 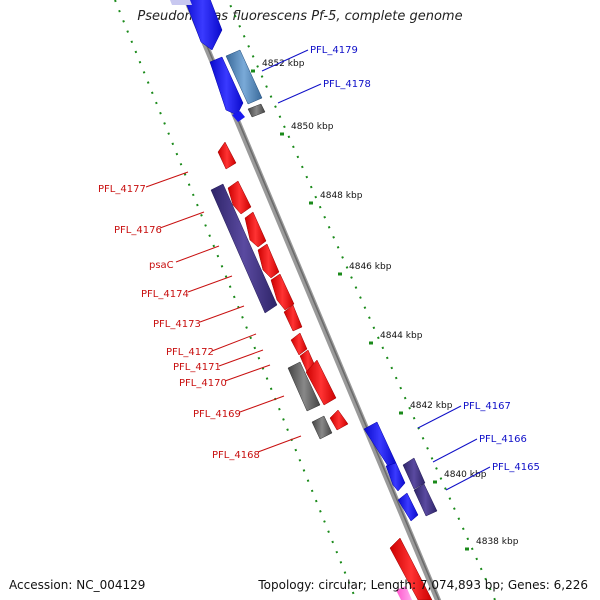 What do you see at coordinates (503, 439) in the screenshot?
I see `gene-label-forward: PFL_4166` at bounding box center [503, 439].